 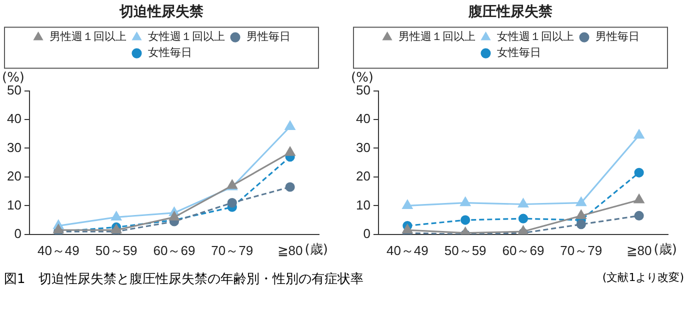 What do you see at coordinates (643, 278) in the screenshot?
I see `text: (文献1より改変)` at bounding box center [643, 278].